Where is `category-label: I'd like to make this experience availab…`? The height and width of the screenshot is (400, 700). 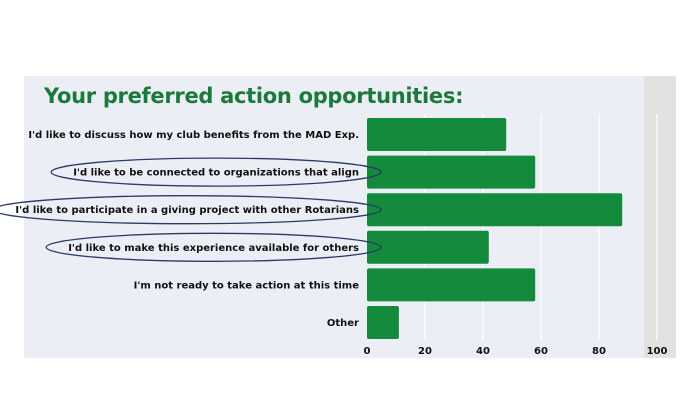 category-label: I'd like to make this experience availab… is located at coordinates (213, 248).